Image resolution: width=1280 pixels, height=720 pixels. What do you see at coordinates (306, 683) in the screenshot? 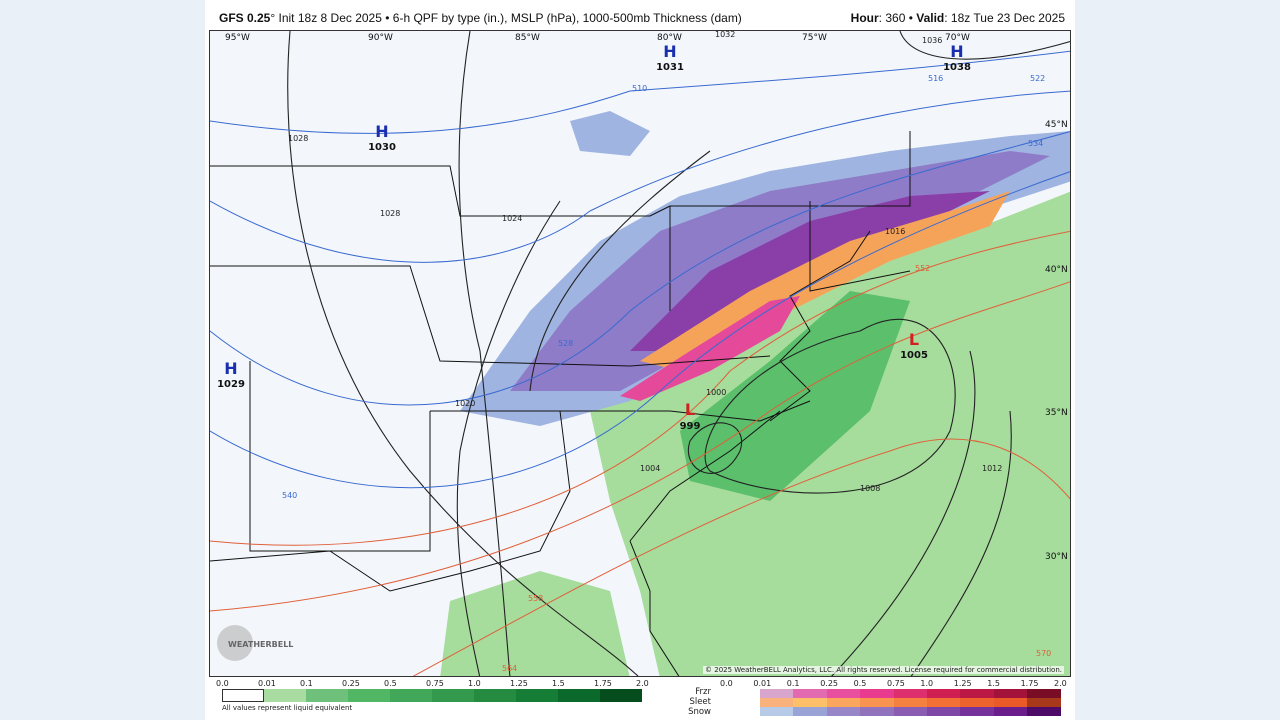
I see `scale-tick: 0.1` at bounding box center [306, 683].